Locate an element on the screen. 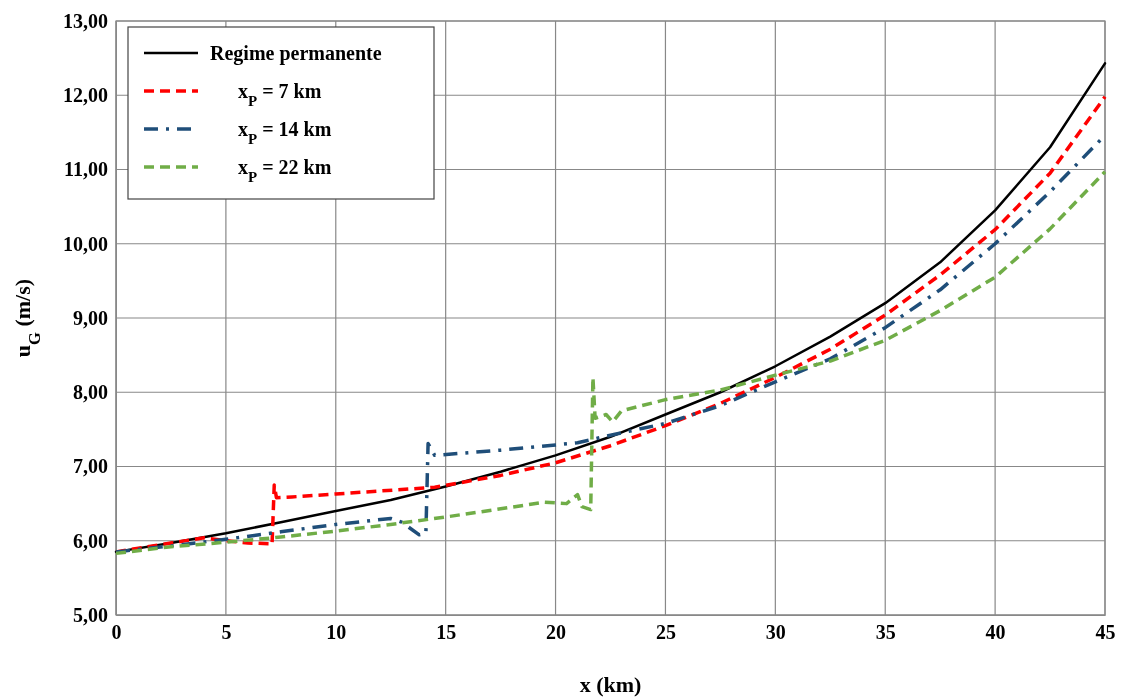 This screenshot has width=1126, height=700. y-tick-label: 12,00 is located at coordinates (85, 95).